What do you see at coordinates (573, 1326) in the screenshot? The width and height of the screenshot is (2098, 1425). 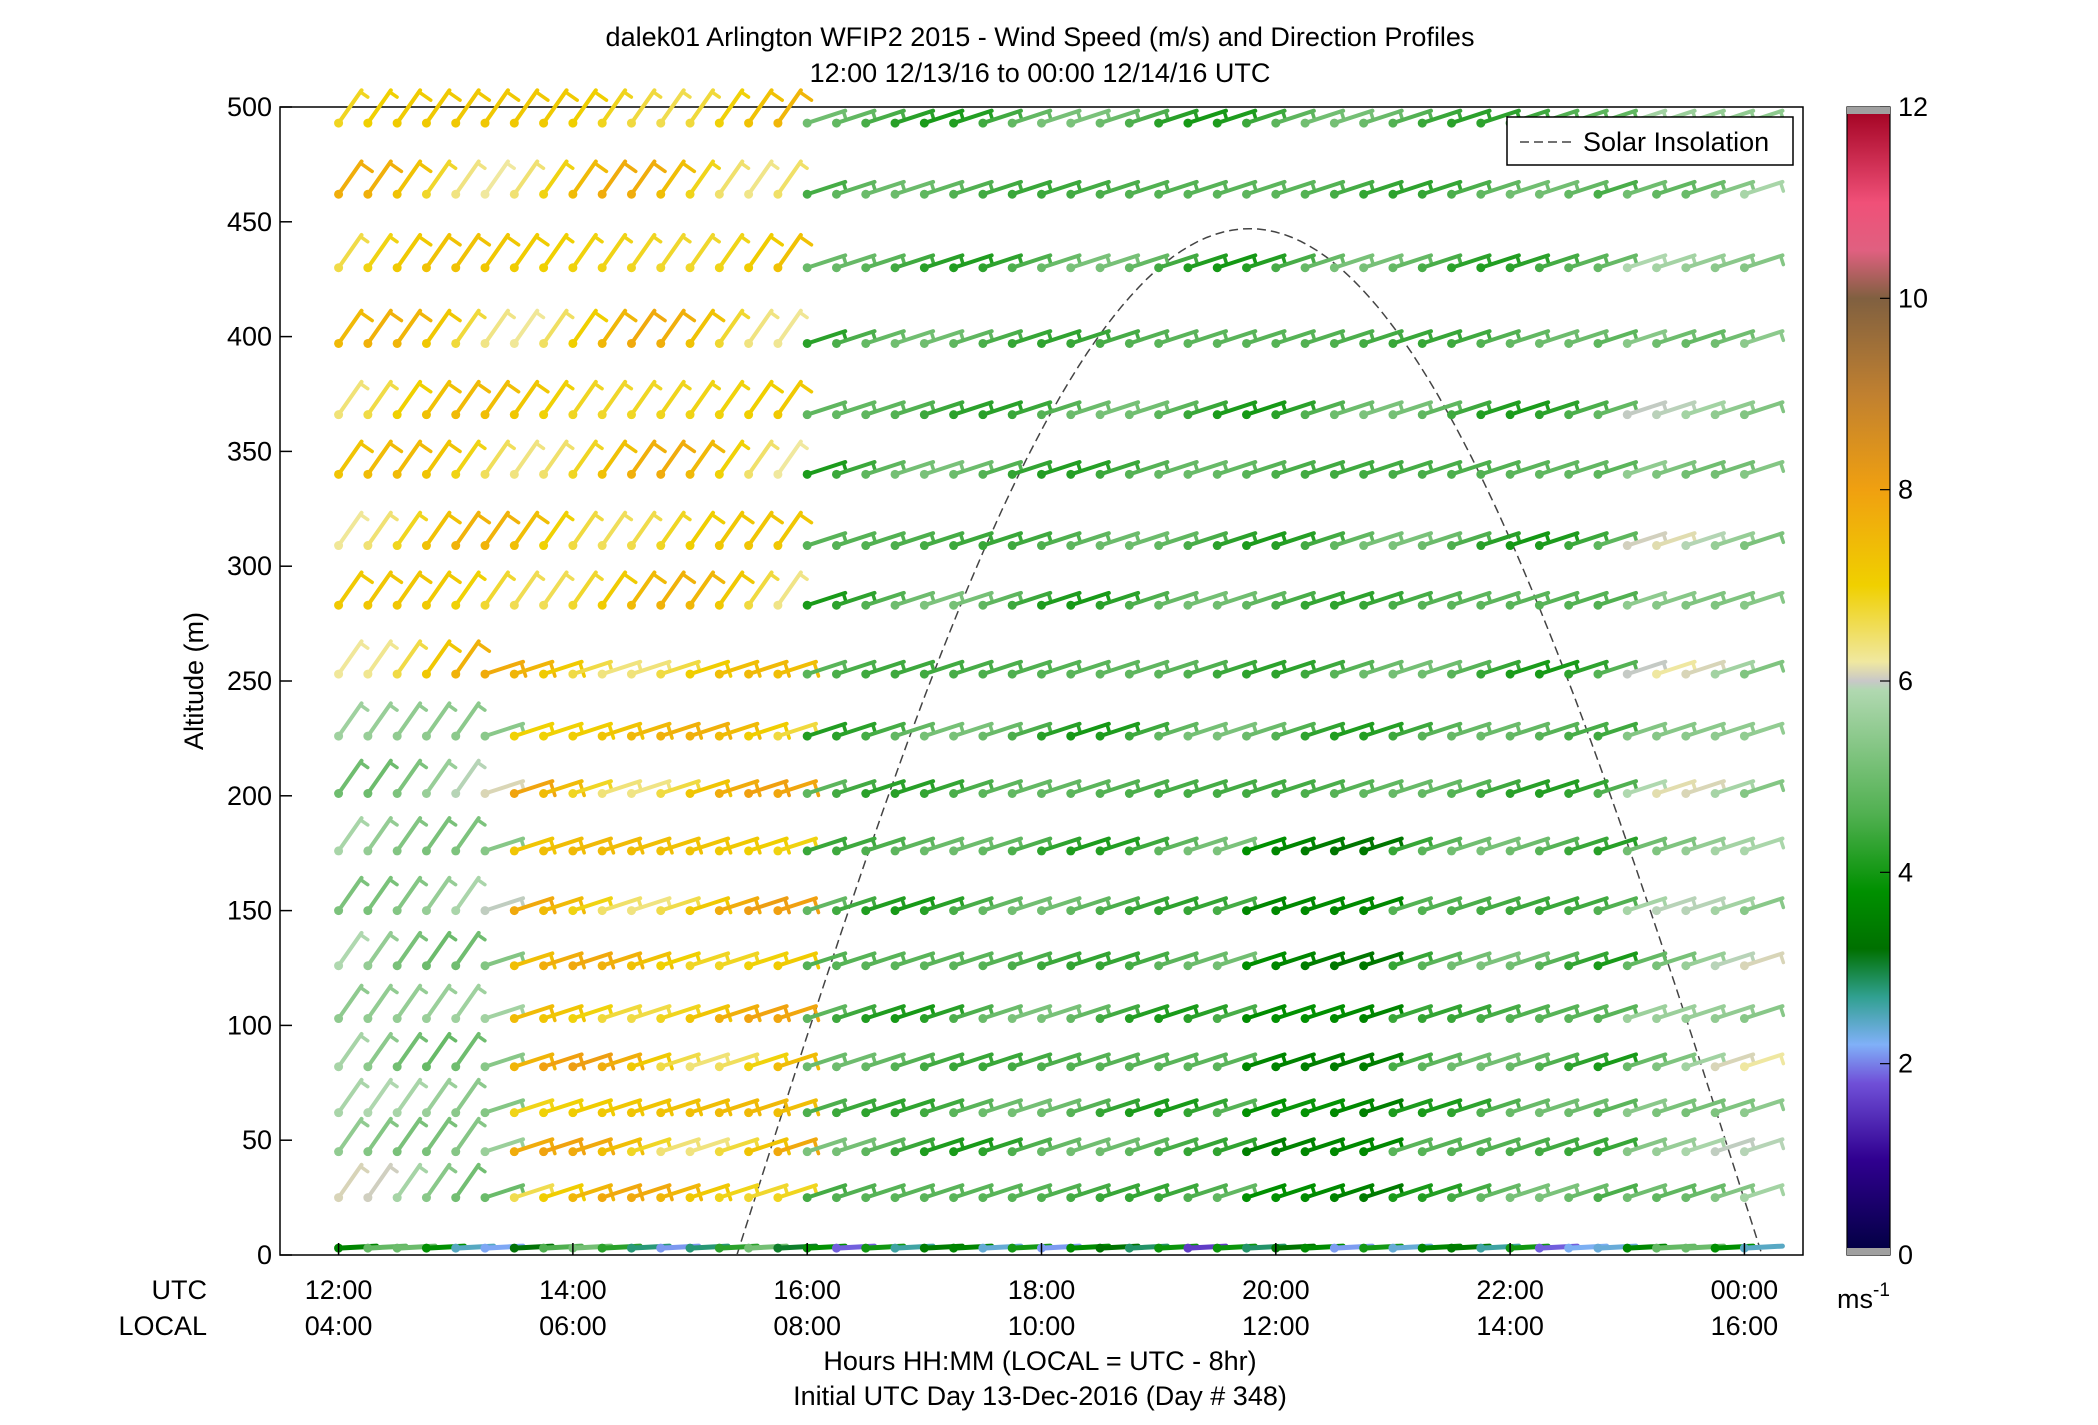 I see `x-tick-label-local: 06:00` at bounding box center [573, 1326].